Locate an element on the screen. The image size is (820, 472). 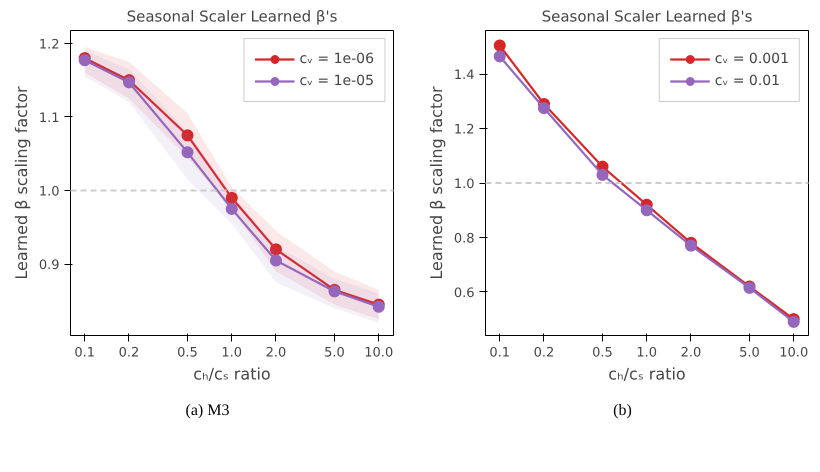
text: (b) is located at coordinates (622, 411).